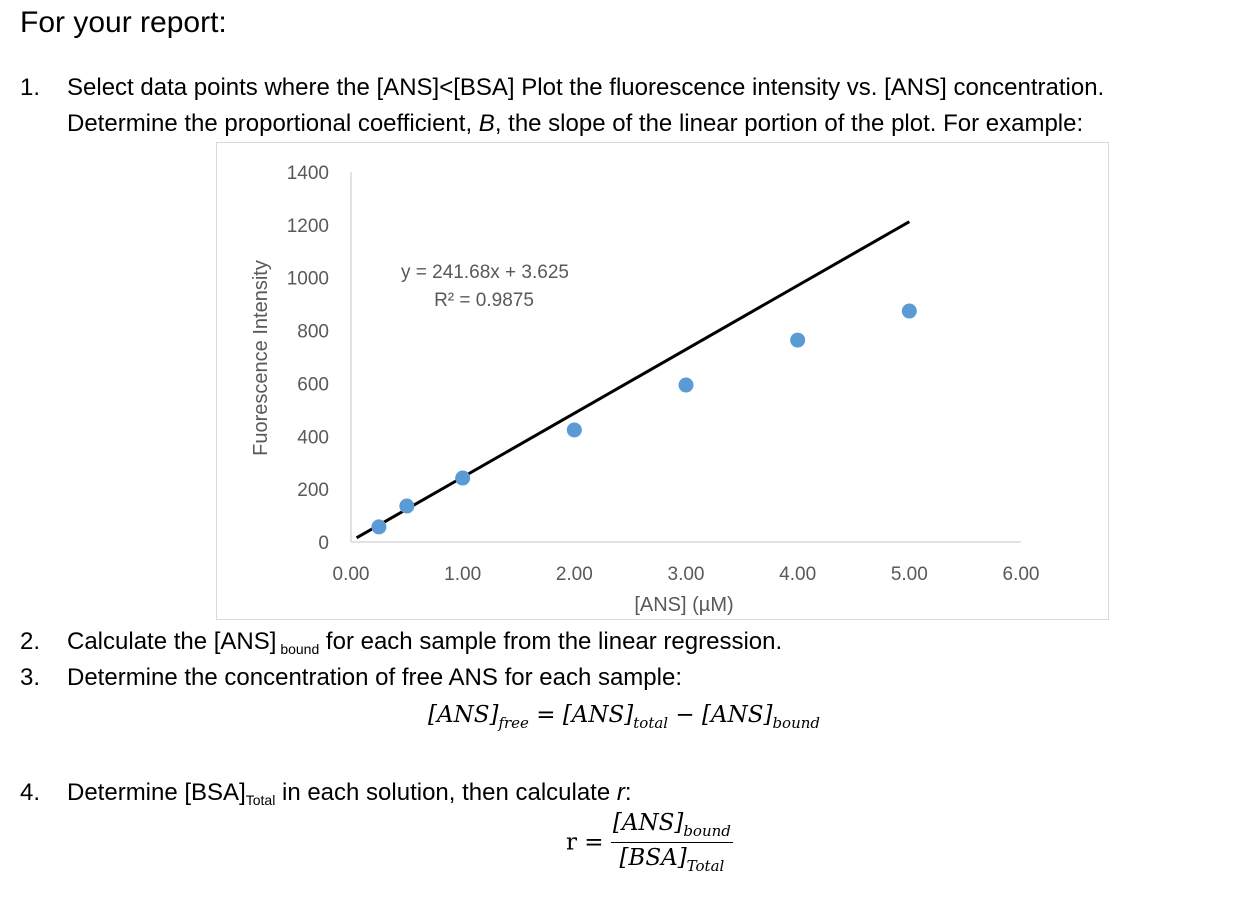  I want to click on r-eq-fraction: [ANS]bound [BSA]Total, so click(671, 842).